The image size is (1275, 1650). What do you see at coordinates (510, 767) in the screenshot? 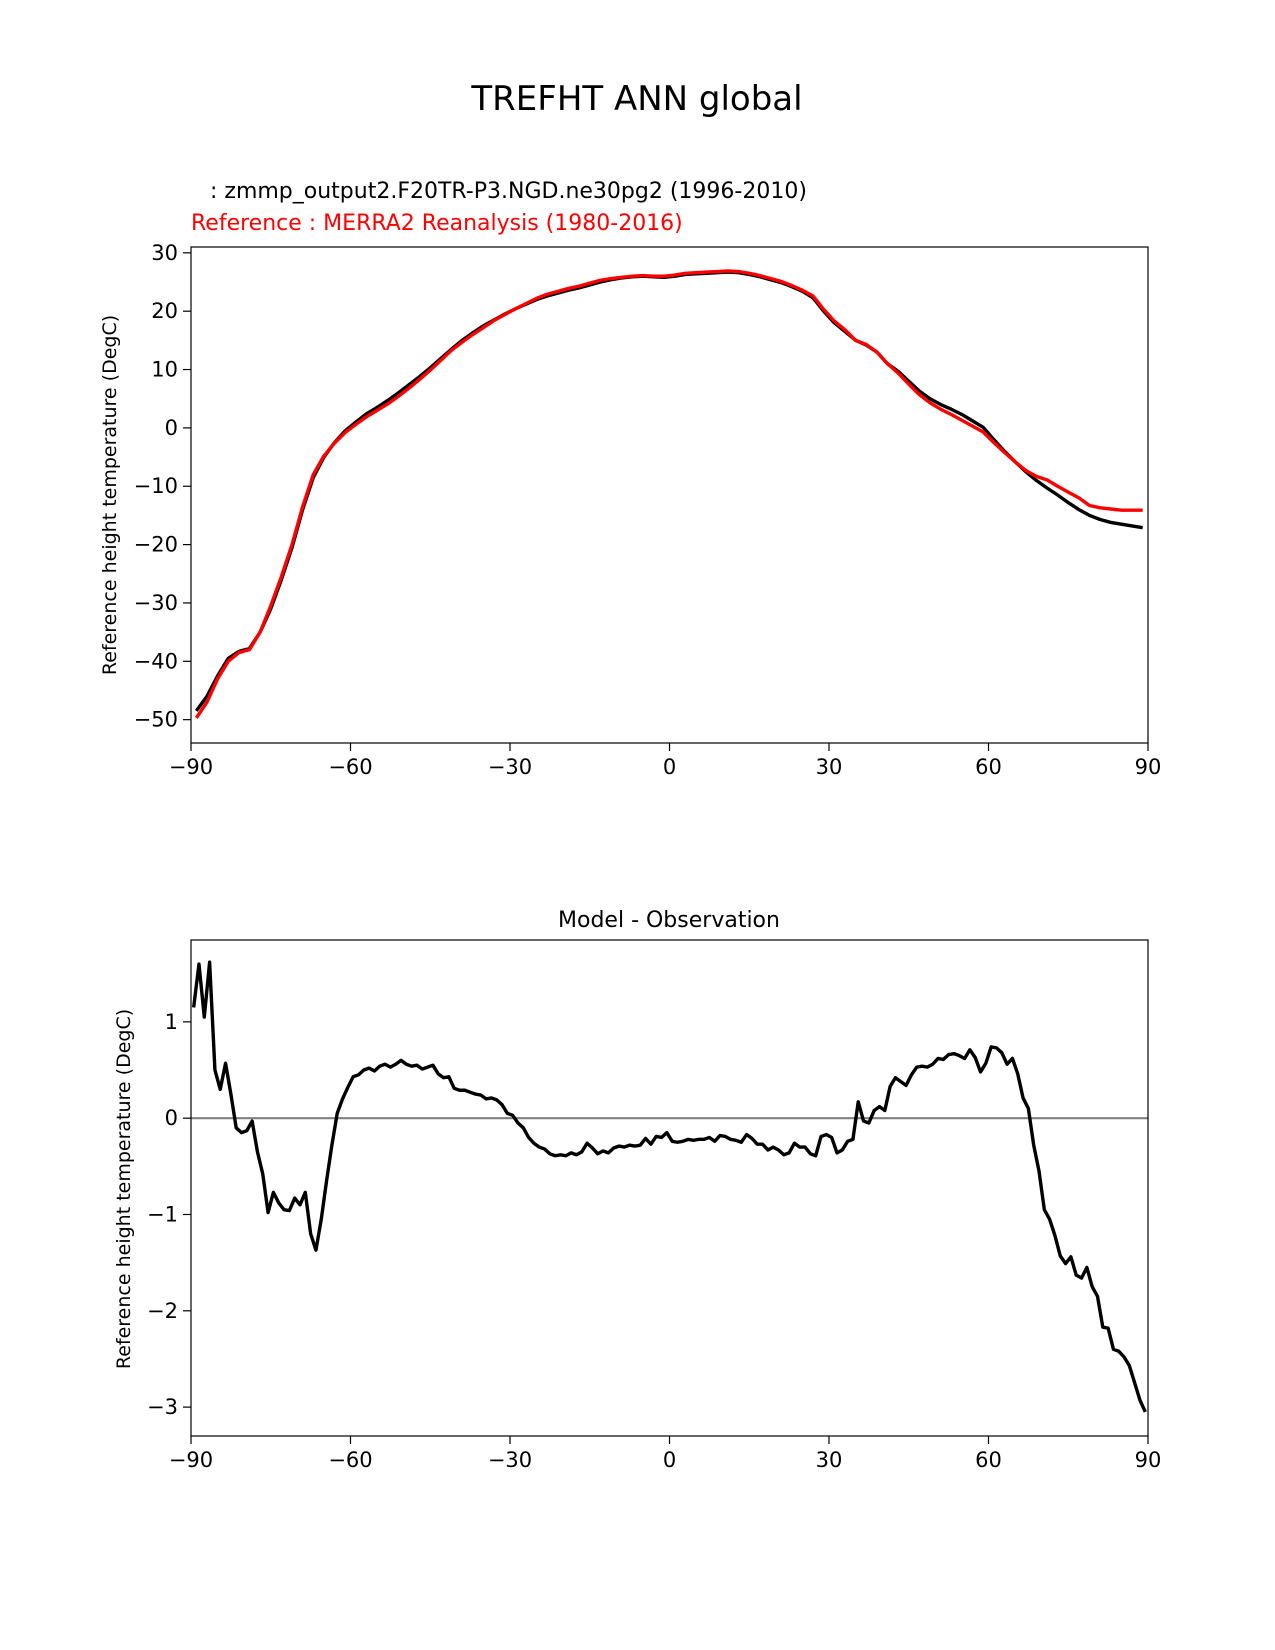
I see `top-xtick-label: −30` at bounding box center [510, 767].